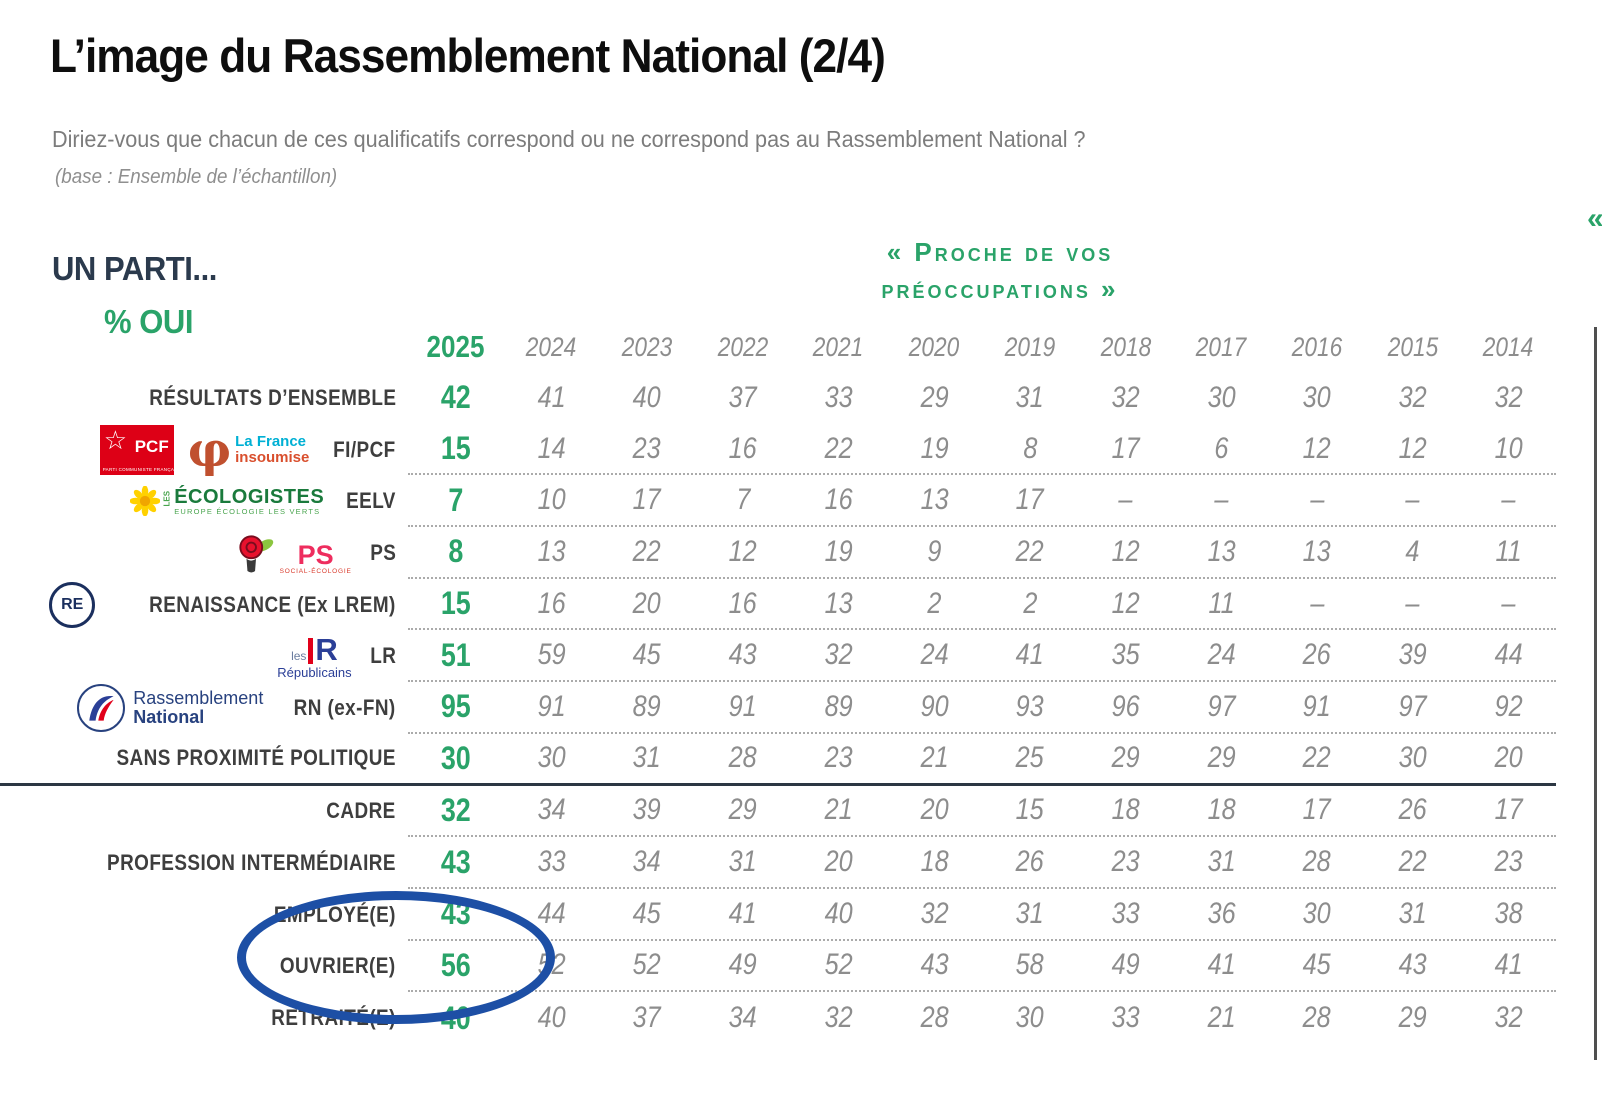 This screenshot has width=1602, height=1112. What do you see at coordinates (934, 448) in the screenshot?
I see `value-cell: 19` at bounding box center [934, 448].